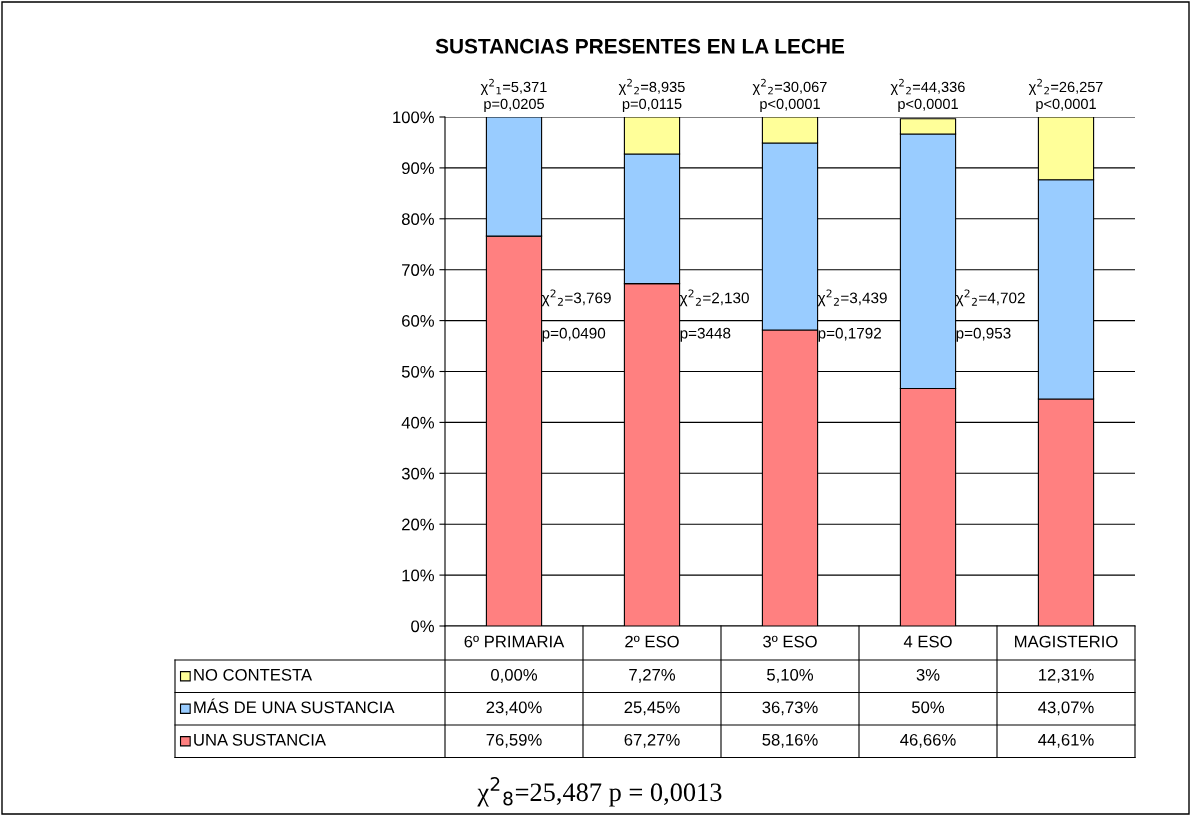 The image size is (1191, 816). I want to click on text: χ$^{2}$$_{2}$=8,935 p=0,0115, so click(651, 95).